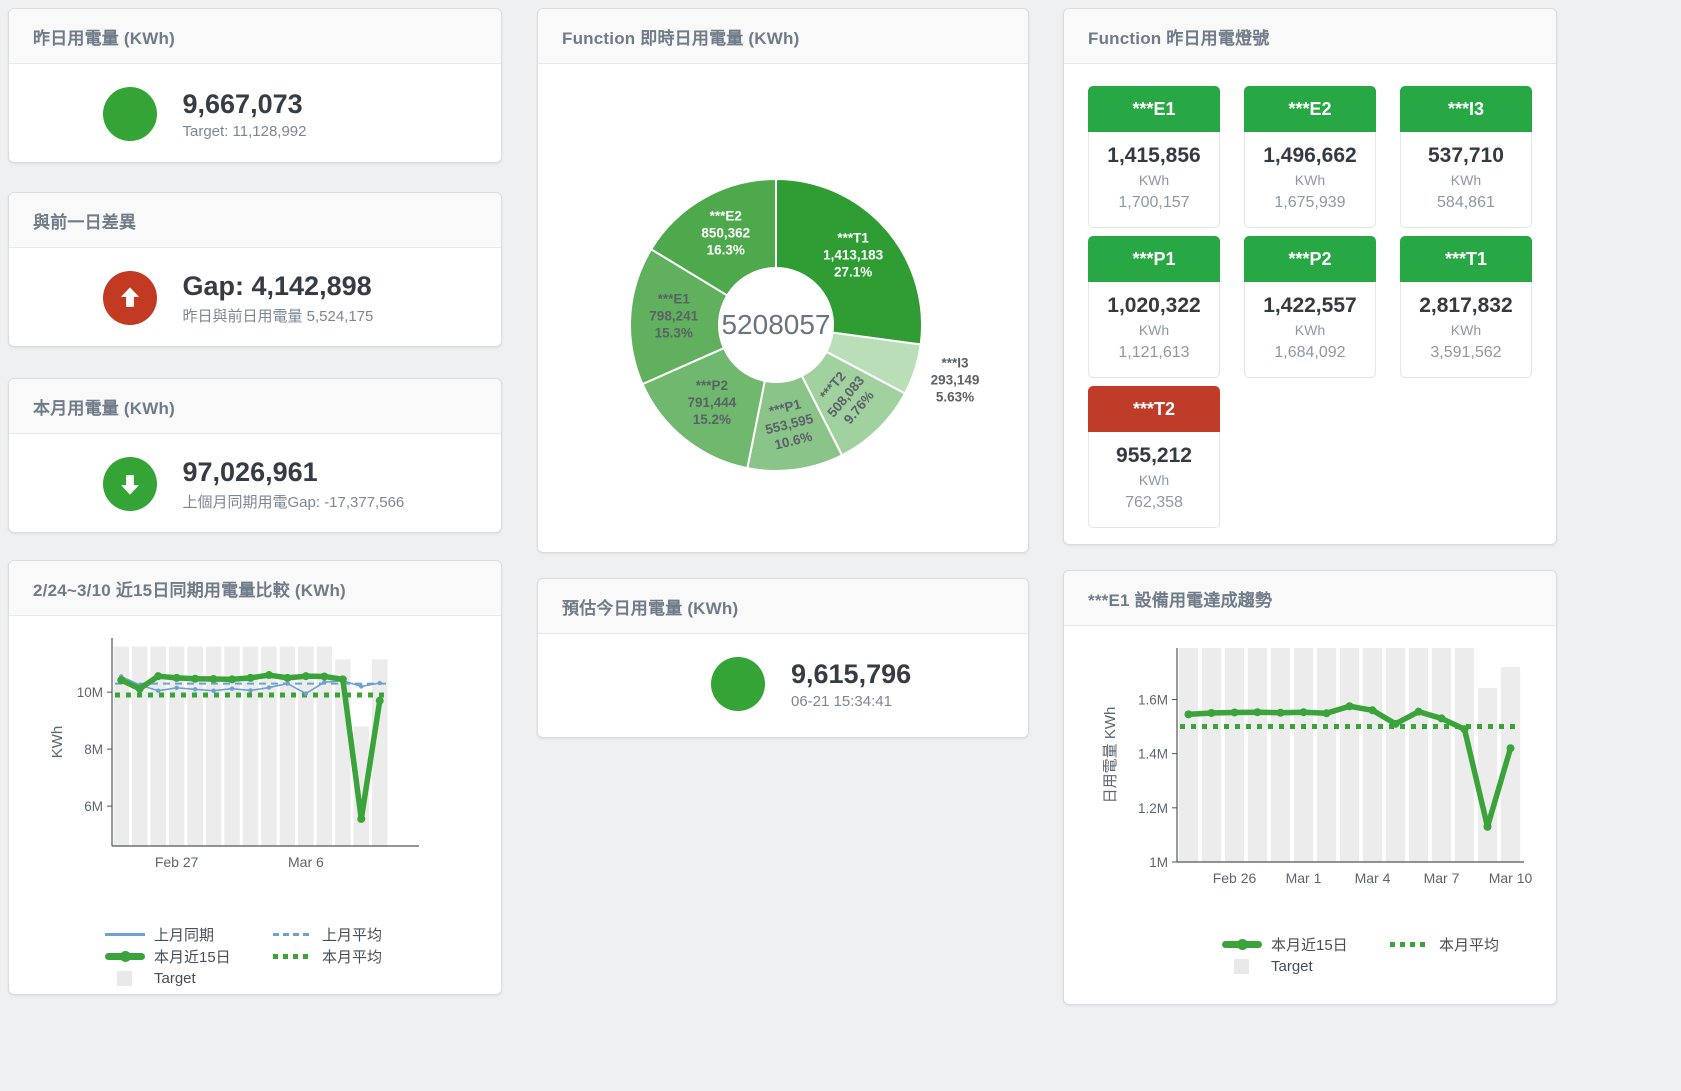  Describe the element at coordinates (1154, 155) in the screenshot. I see `light-tile-value: 1,415,856` at that location.